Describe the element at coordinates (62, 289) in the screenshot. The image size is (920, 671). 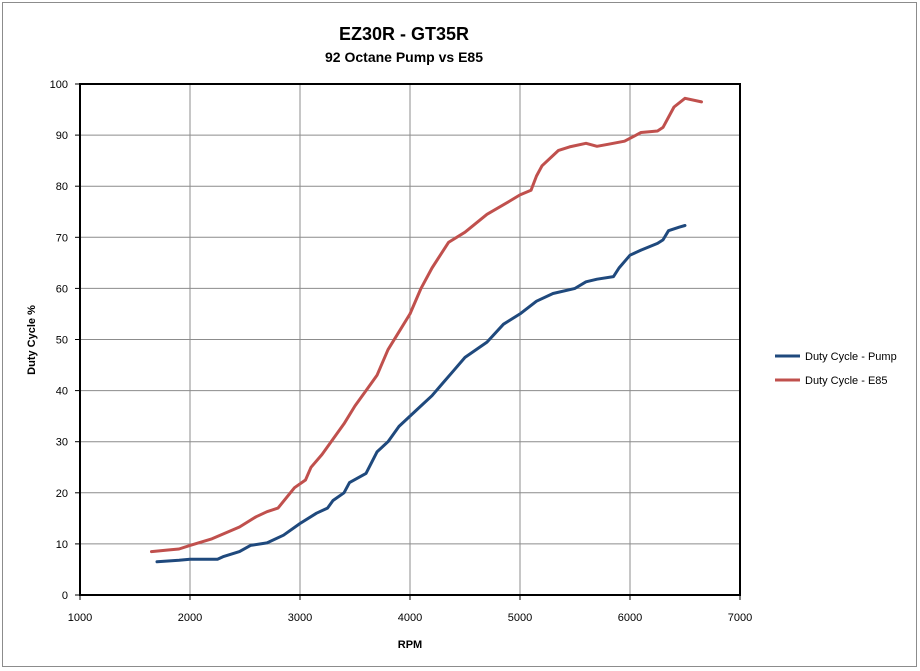
I see `y-tick-label: 60` at that location.